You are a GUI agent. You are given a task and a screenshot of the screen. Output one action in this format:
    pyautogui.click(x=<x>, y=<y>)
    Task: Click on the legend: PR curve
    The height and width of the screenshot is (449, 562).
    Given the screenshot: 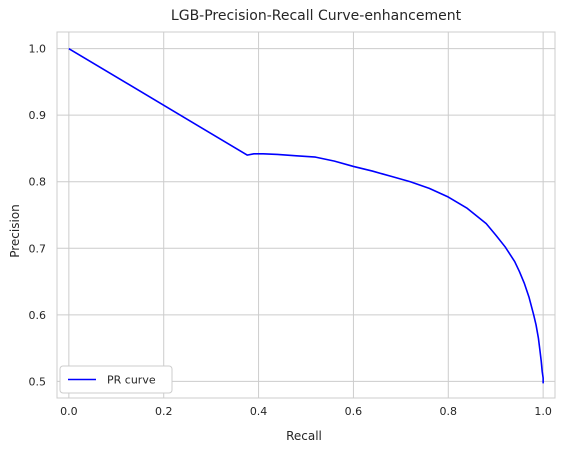 What is the action you would take?
    pyautogui.click(x=116, y=379)
    